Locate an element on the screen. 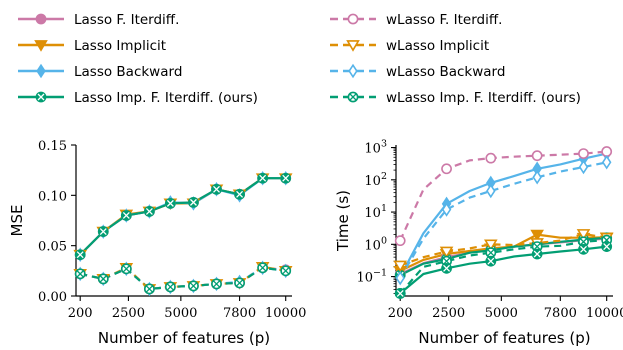  markers-lasso-f-iterdiff is located at coordinates (183, 216).